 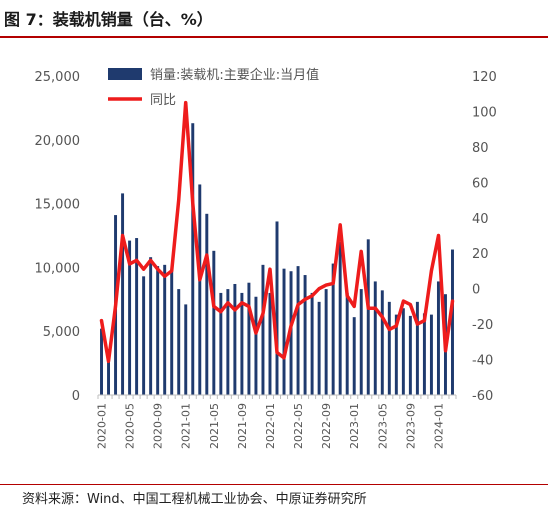 I want to click on right-axis-tick-label: 100, so click(x=484, y=112).